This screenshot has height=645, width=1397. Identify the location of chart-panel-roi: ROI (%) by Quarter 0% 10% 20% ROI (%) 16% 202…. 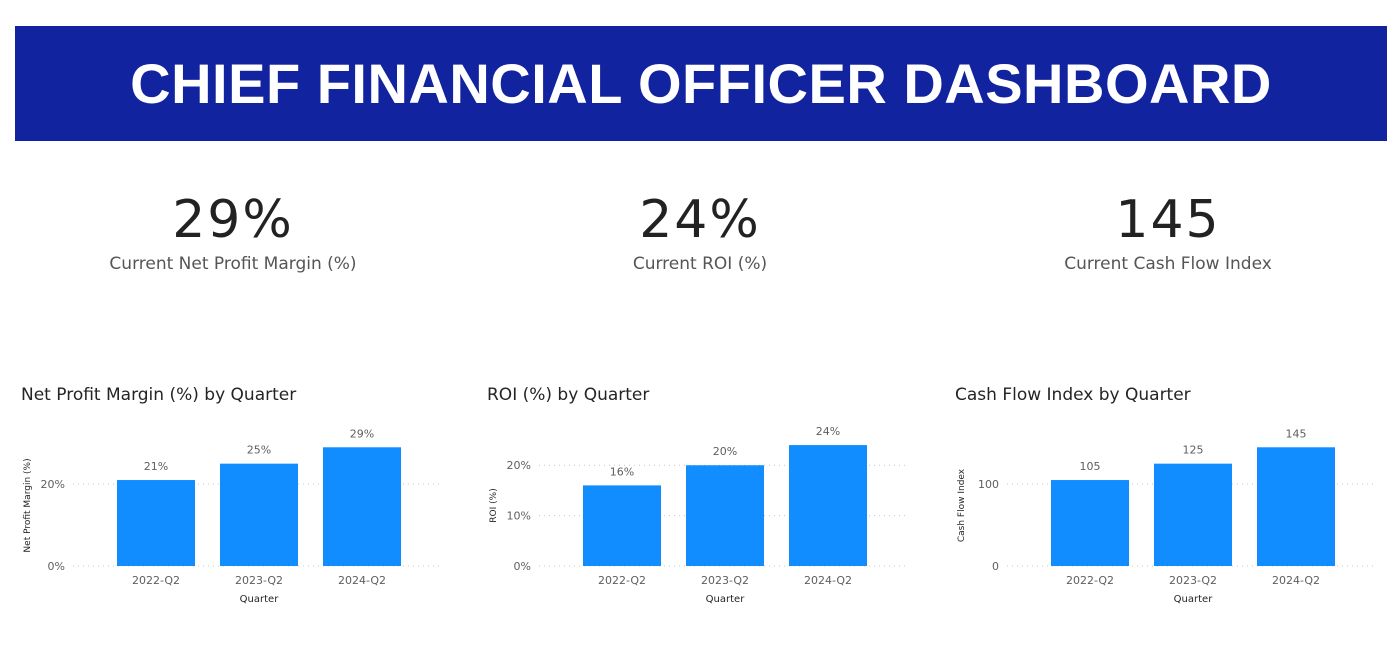
(707, 500).